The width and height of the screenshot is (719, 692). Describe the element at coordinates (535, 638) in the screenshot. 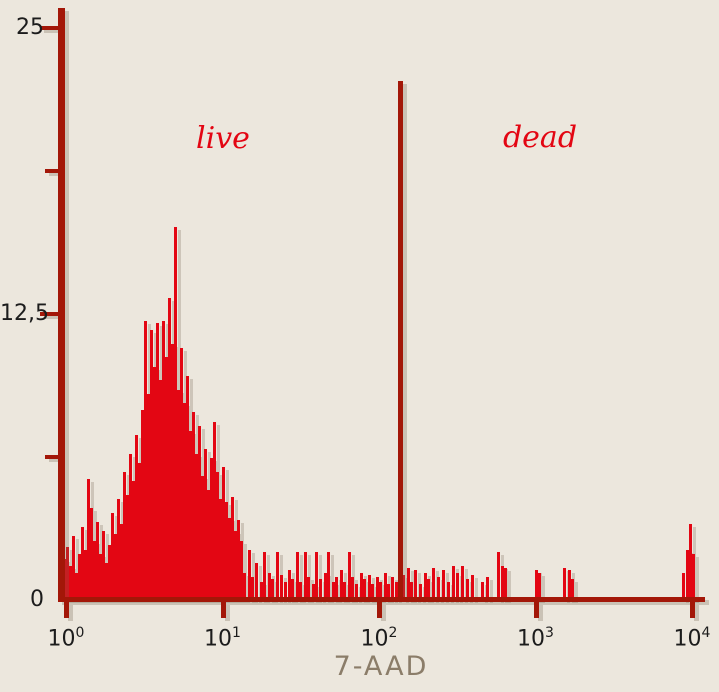

I see `x-tick-label: 10³` at that location.